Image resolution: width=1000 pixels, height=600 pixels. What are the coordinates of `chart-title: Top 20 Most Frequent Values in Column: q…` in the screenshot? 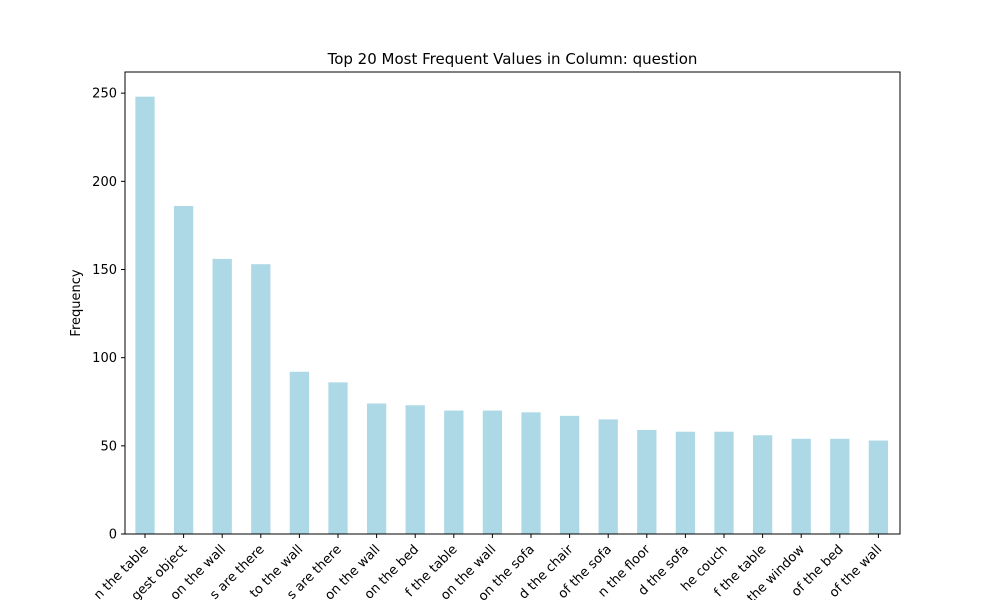 It's located at (512, 59).